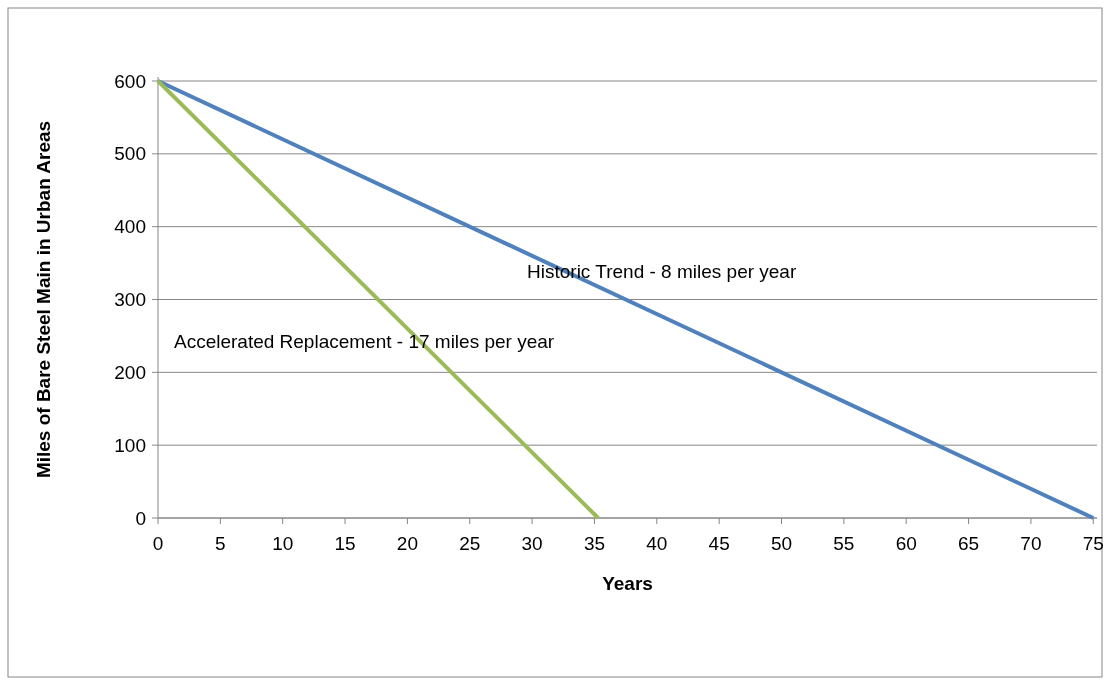 This screenshot has width=1110, height=685. What do you see at coordinates (532, 543) in the screenshot?
I see `x-tick-label: 30` at bounding box center [532, 543].